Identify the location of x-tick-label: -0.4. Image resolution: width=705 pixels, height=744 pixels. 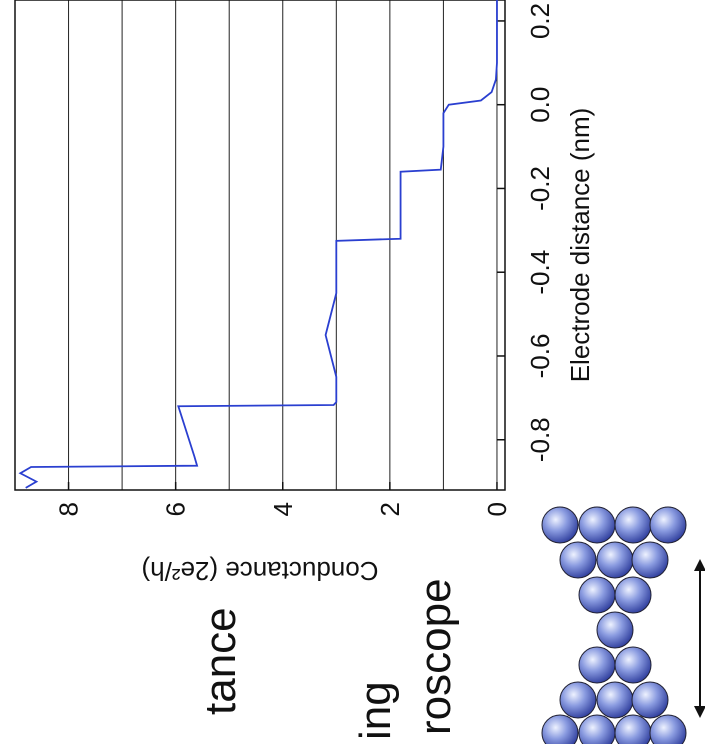
(540, 272).